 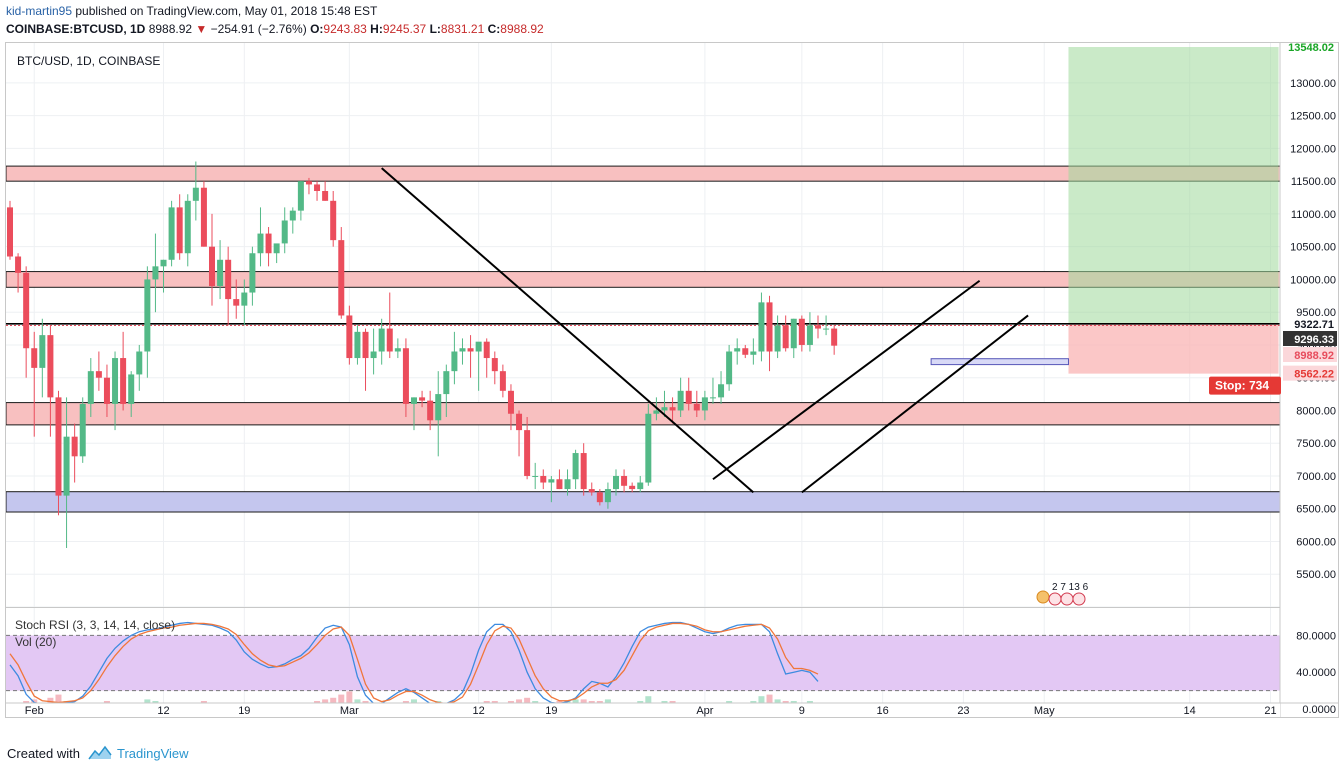 What do you see at coordinates (1173, 185) in the screenshot?
I see `long-target-zone` at bounding box center [1173, 185].